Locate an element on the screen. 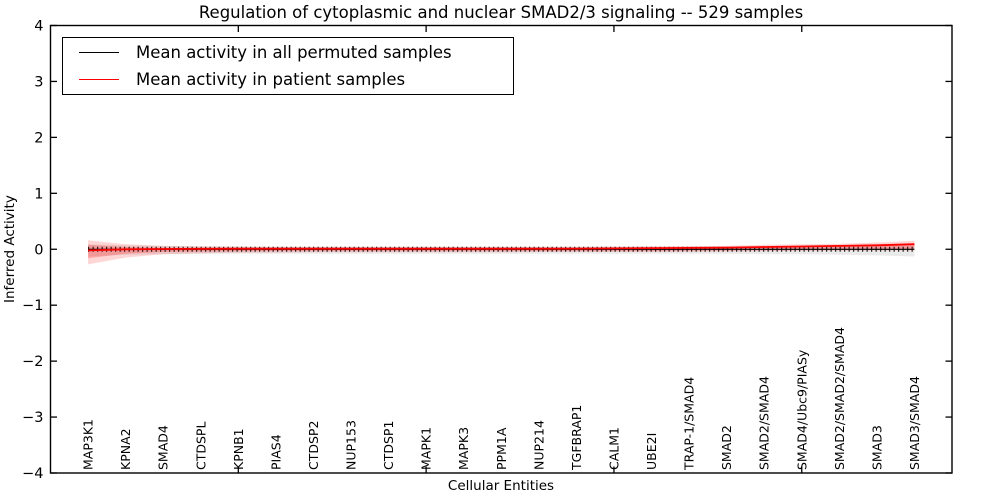 The width and height of the screenshot is (1000, 500). x-category-label: MAP3K1 is located at coordinates (88, 444).